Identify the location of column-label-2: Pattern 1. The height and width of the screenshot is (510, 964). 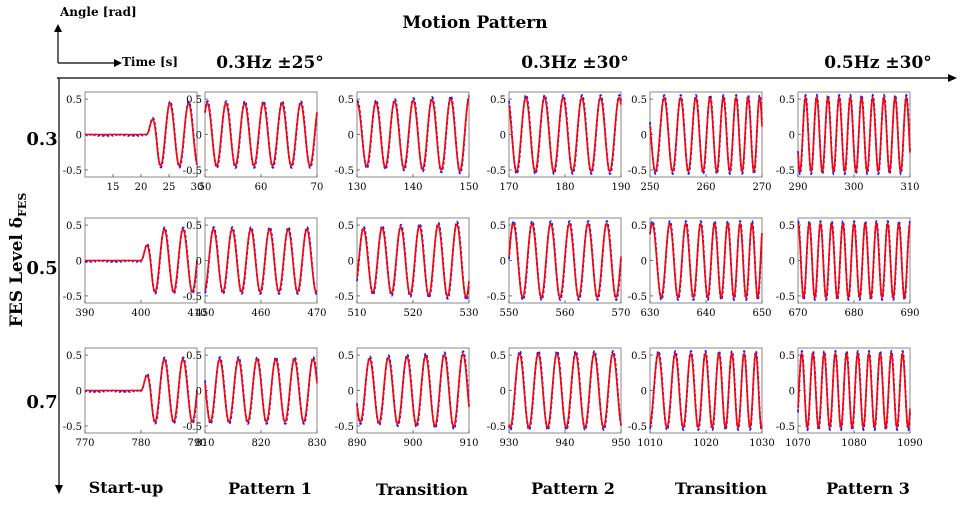
(270, 488).